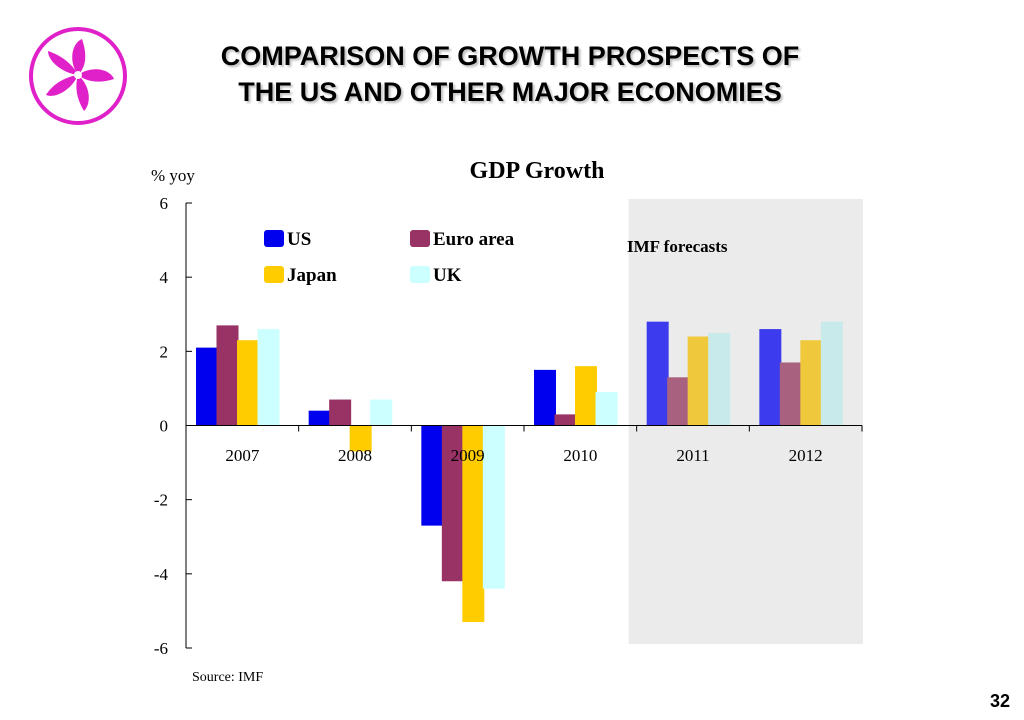 This screenshot has height=720, width=1024. What do you see at coordinates (381, 412) in the screenshot?
I see `bar-uk-2008` at bounding box center [381, 412].